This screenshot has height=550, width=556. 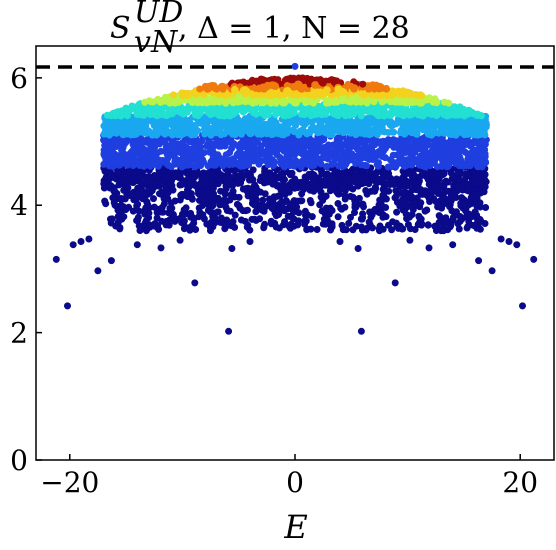 I want to click on x-tick-label: 20, so click(x=520, y=482).